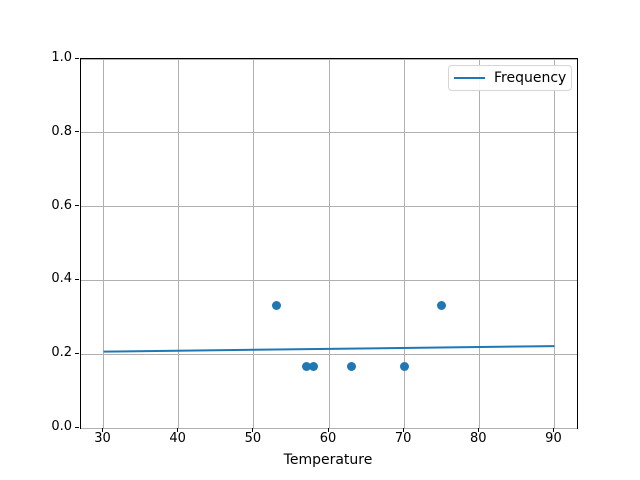  I want to click on x-tick-label: 70, so click(403, 438).